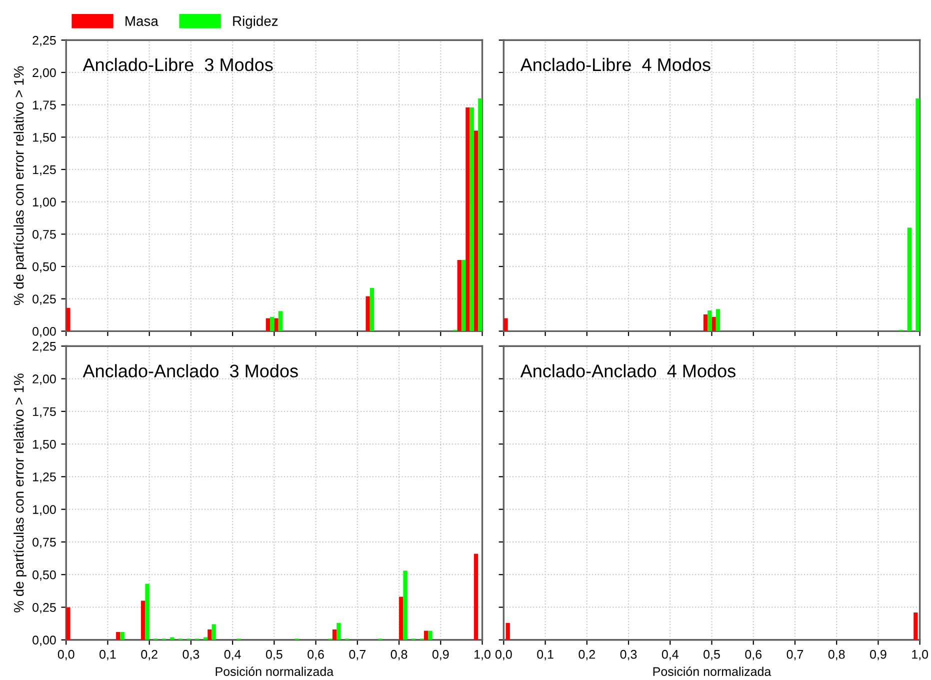  I want to click on text: Anclado-Anclado 4 Modos, so click(628, 371).